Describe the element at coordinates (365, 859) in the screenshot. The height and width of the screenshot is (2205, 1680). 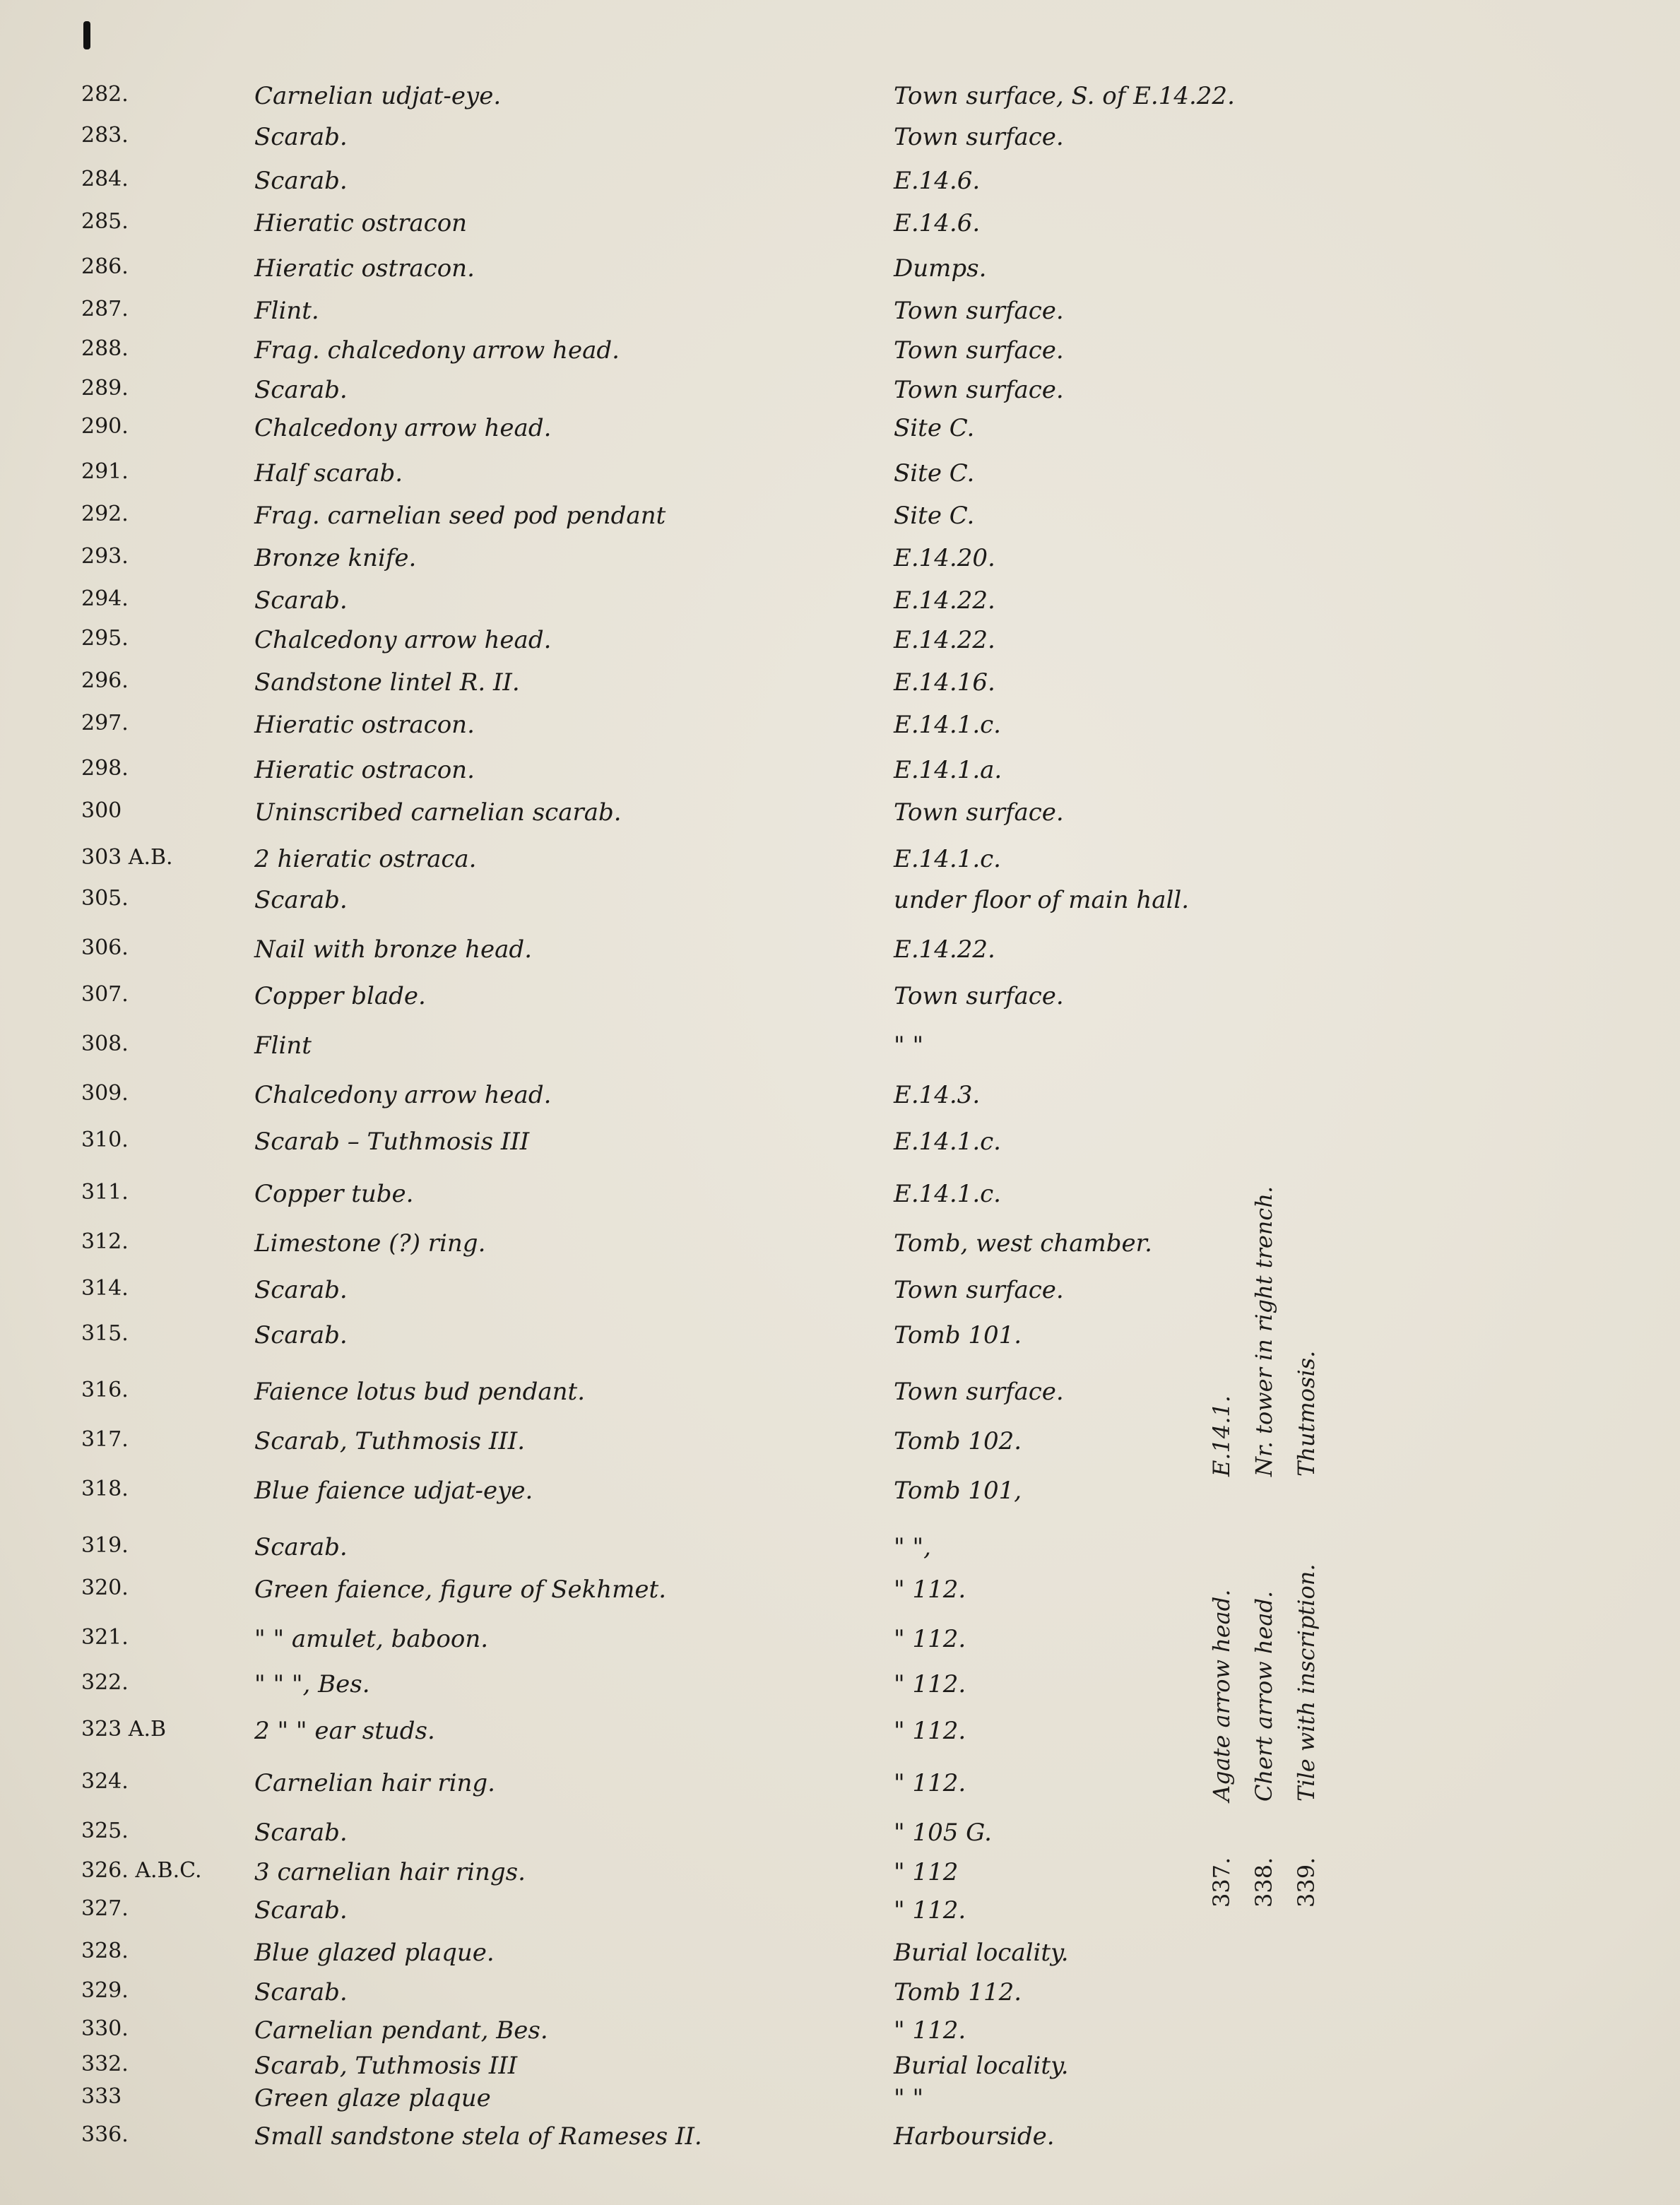
I see `entry-desc: 2 hieratic ostraca.` at that location.